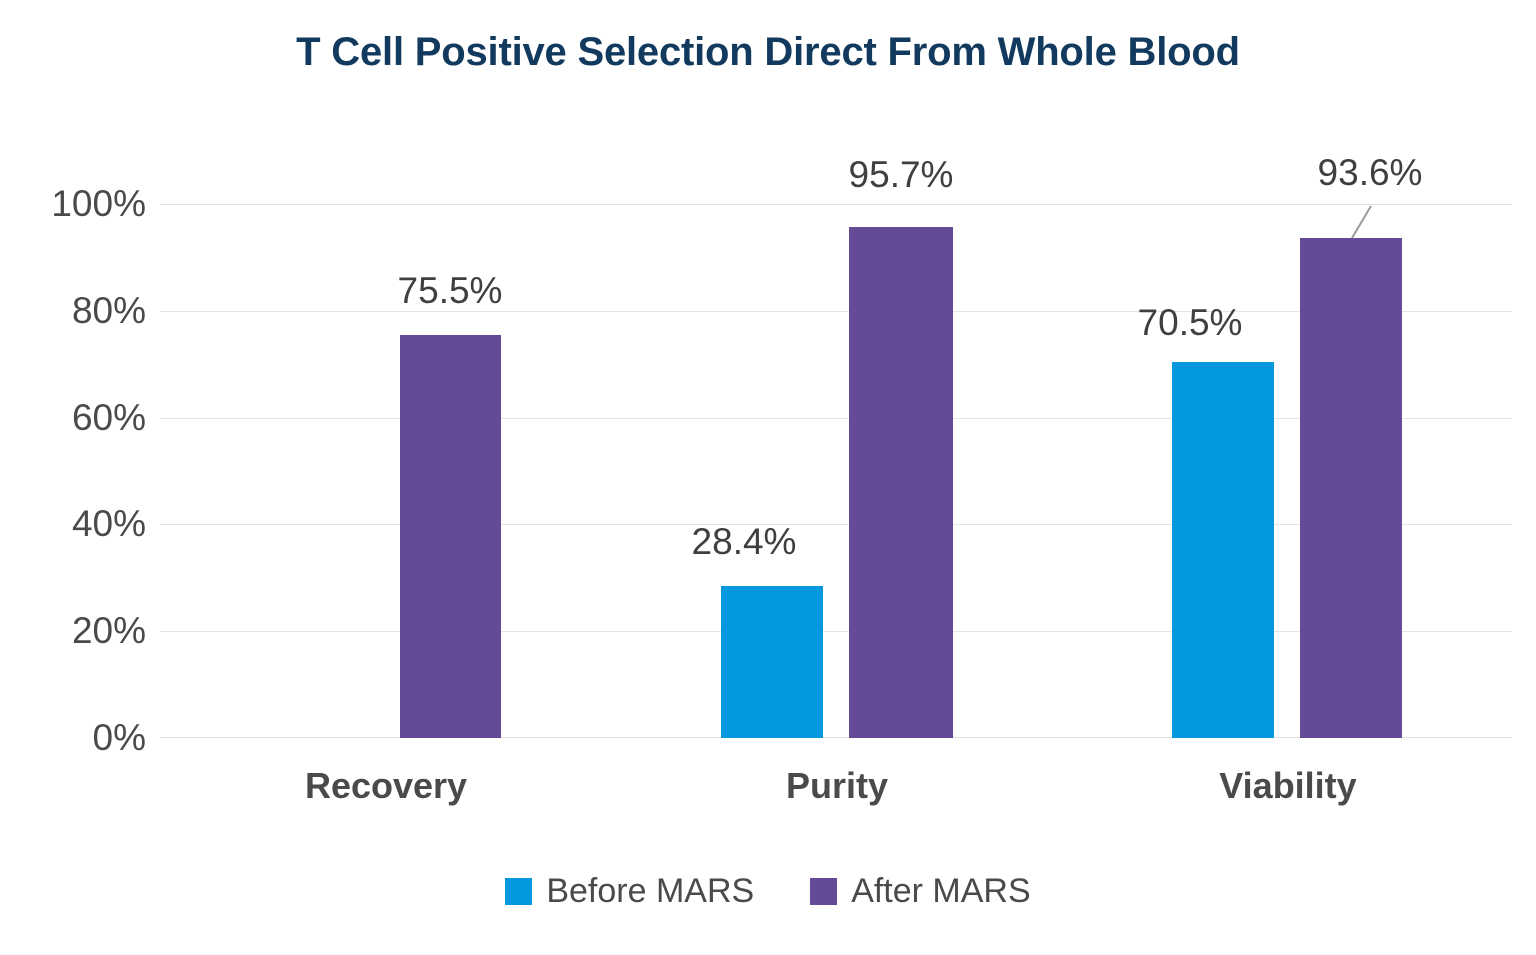  Describe the element at coordinates (837, 785) in the screenshot. I see `category-label-purity: Purity` at that location.